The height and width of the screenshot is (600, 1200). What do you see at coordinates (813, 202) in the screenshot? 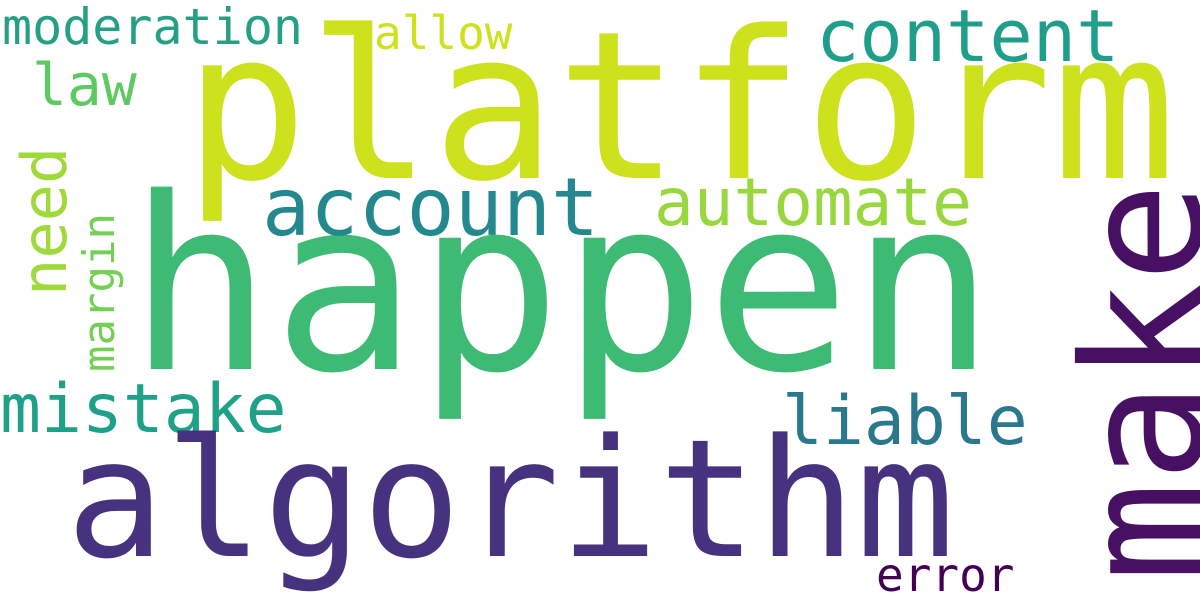
I see `word-automate: automate` at bounding box center [813, 202].